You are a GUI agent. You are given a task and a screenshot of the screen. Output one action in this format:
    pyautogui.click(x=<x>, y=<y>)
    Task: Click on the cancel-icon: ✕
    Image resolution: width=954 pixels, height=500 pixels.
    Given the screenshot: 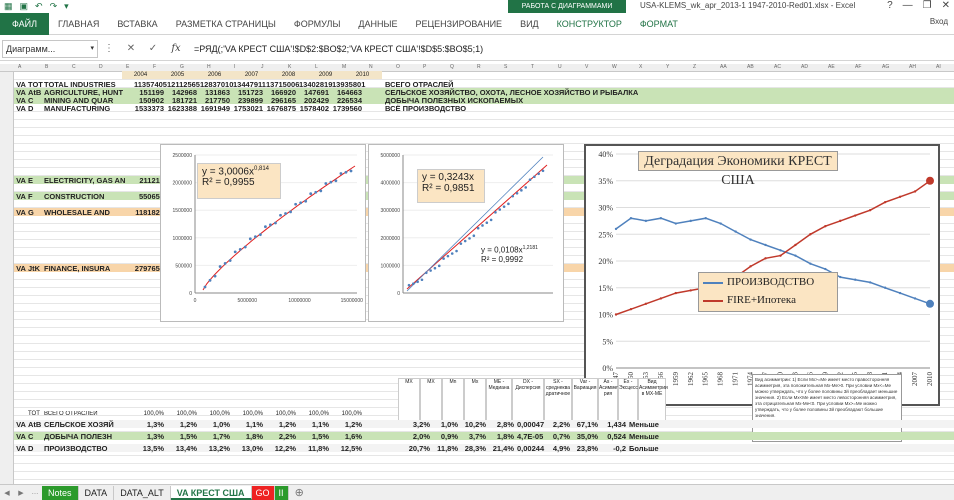 What is the action you would take?
    pyautogui.click(x=131, y=48)
    